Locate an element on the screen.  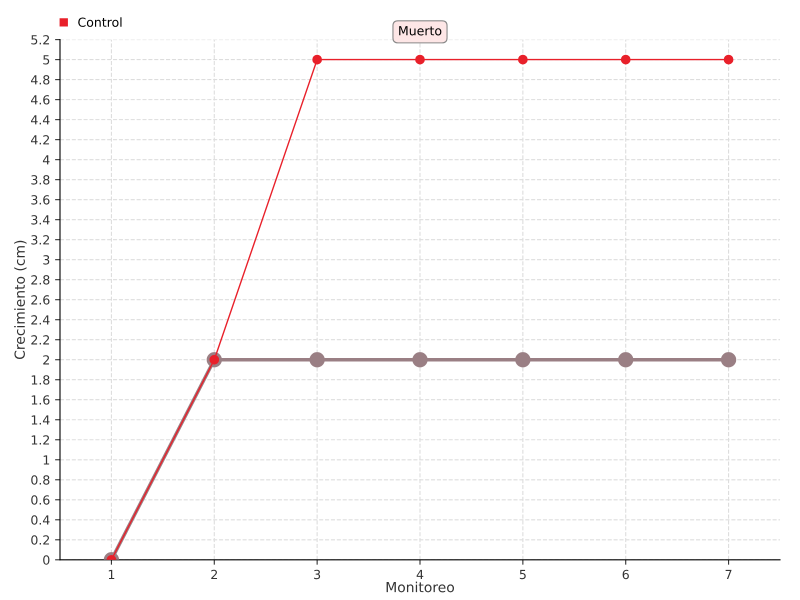
y-tick-label: 2.4 is located at coordinates (40, 319).